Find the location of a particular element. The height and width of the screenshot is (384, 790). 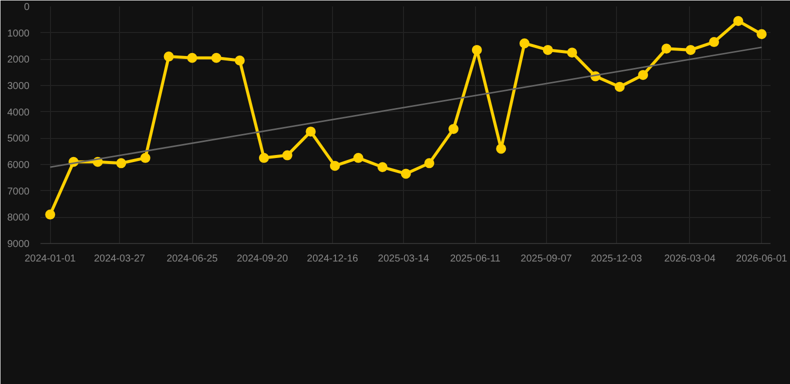

x-tick-label: 2025-03-14 is located at coordinates (404, 259).